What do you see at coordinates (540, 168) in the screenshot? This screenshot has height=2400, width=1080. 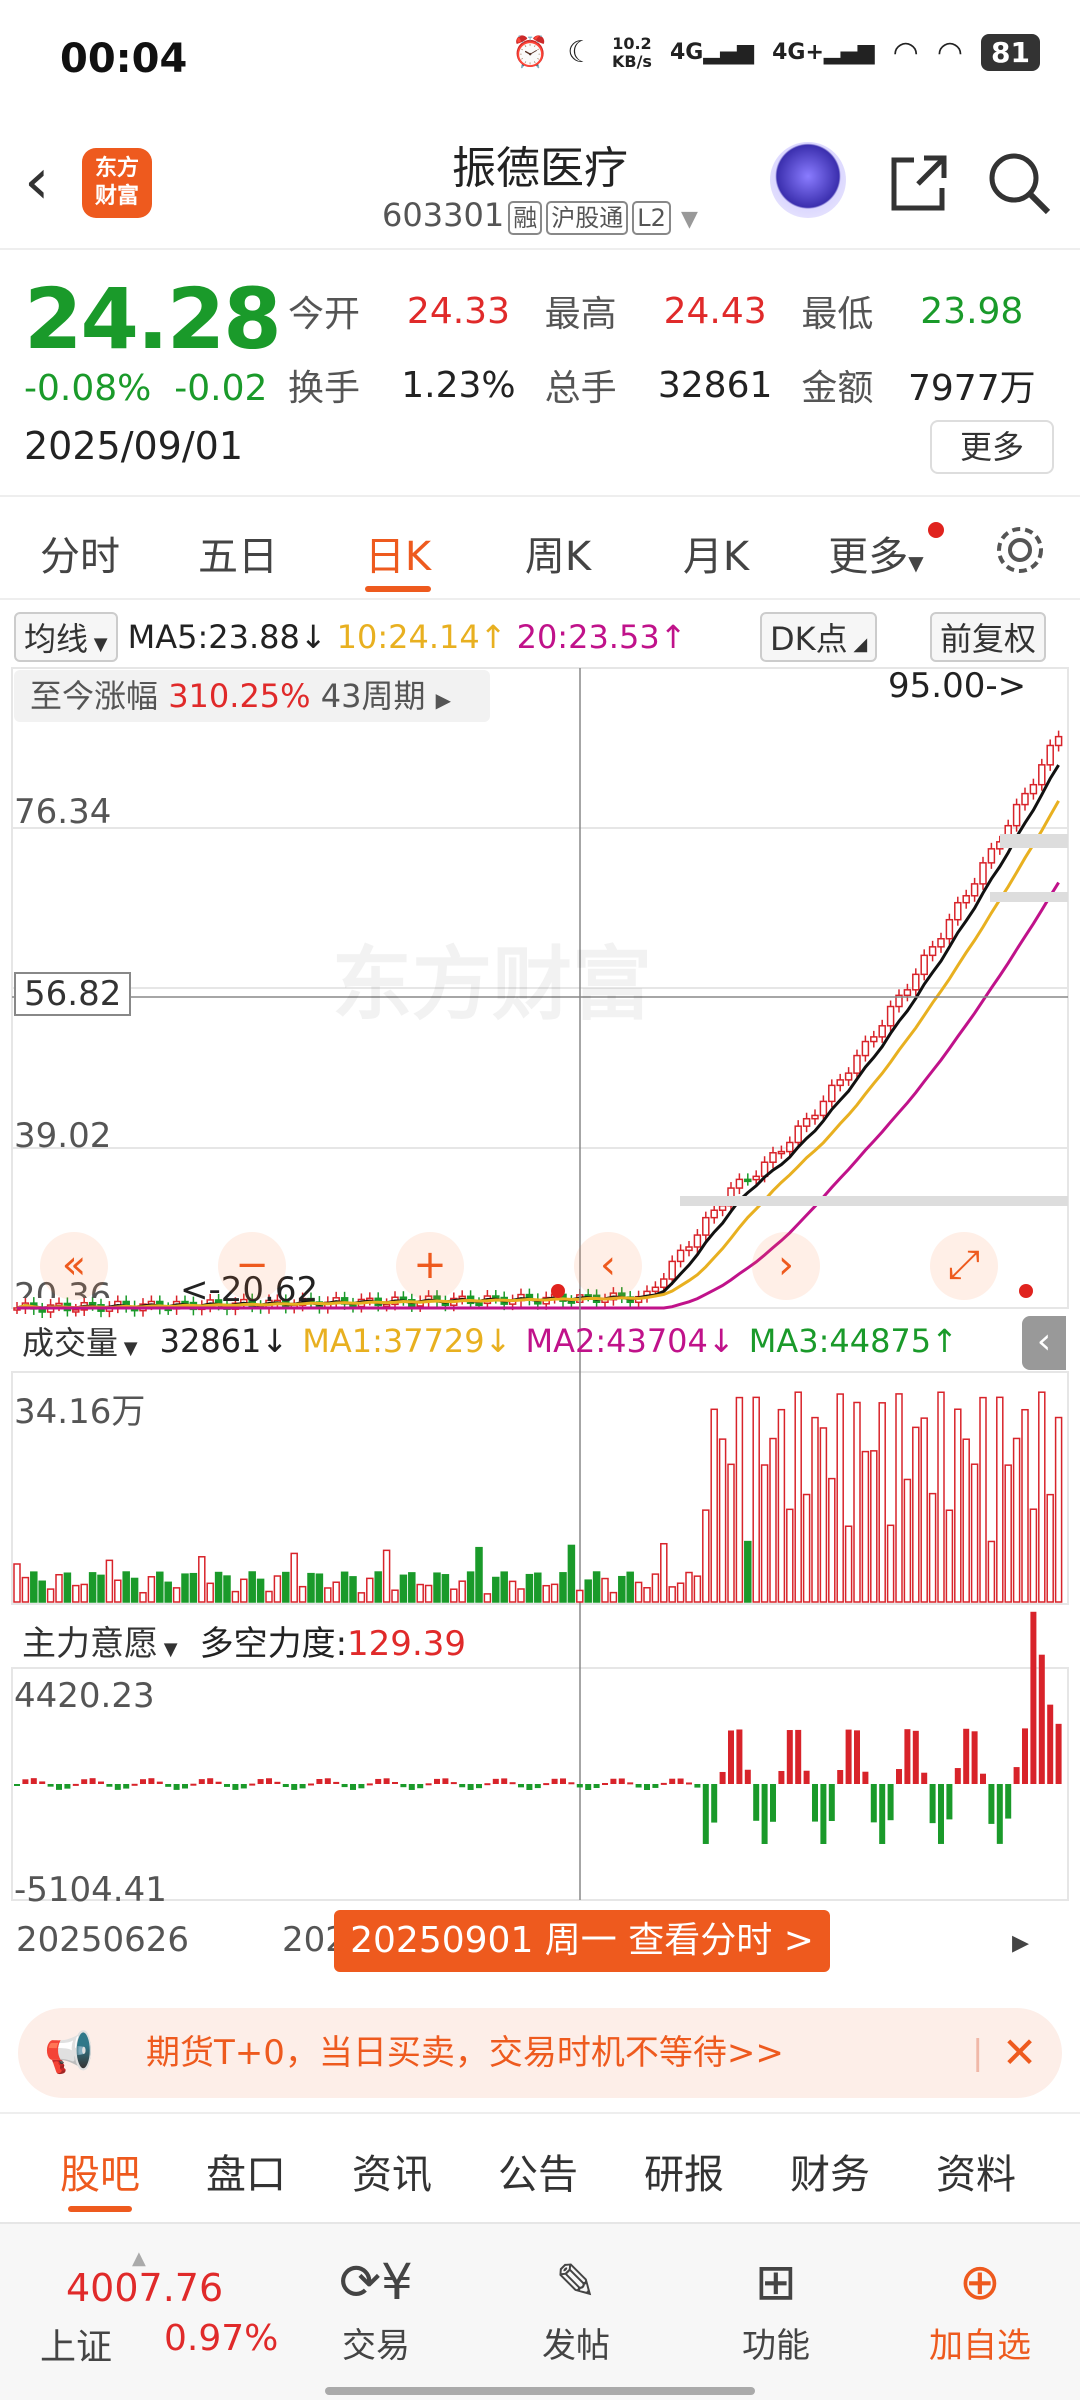 I see `stock-name: 振德医疗` at bounding box center [540, 168].